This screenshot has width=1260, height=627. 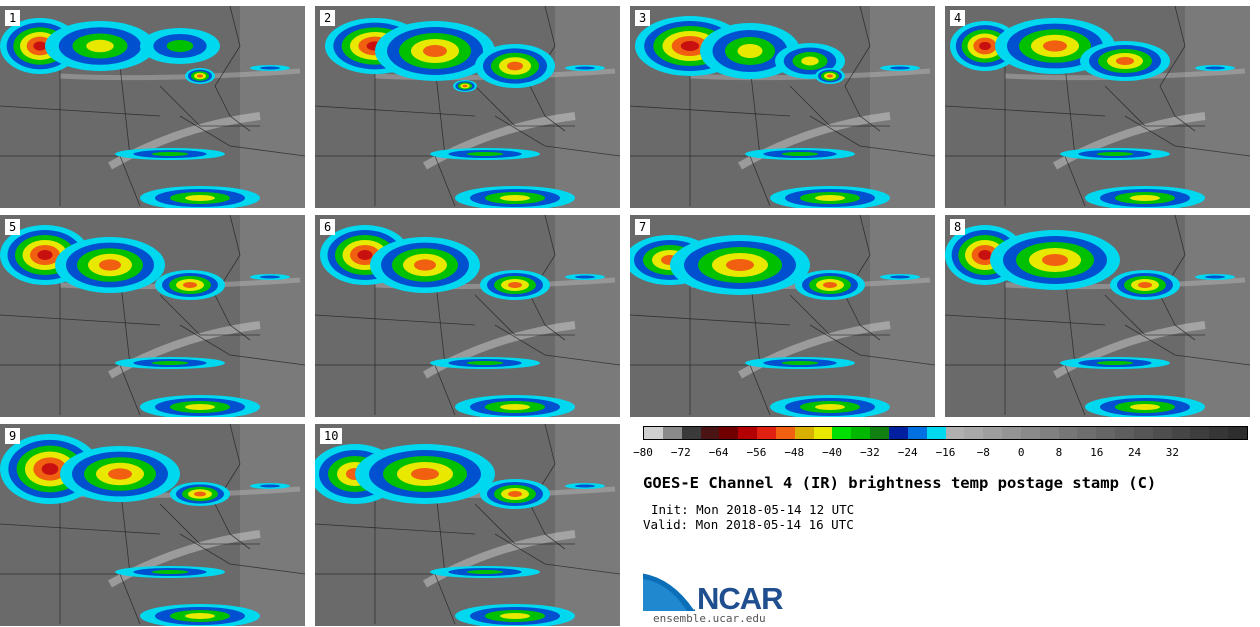 I want to click on colorbar-tick-label: −40, so click(x=832, y=452).